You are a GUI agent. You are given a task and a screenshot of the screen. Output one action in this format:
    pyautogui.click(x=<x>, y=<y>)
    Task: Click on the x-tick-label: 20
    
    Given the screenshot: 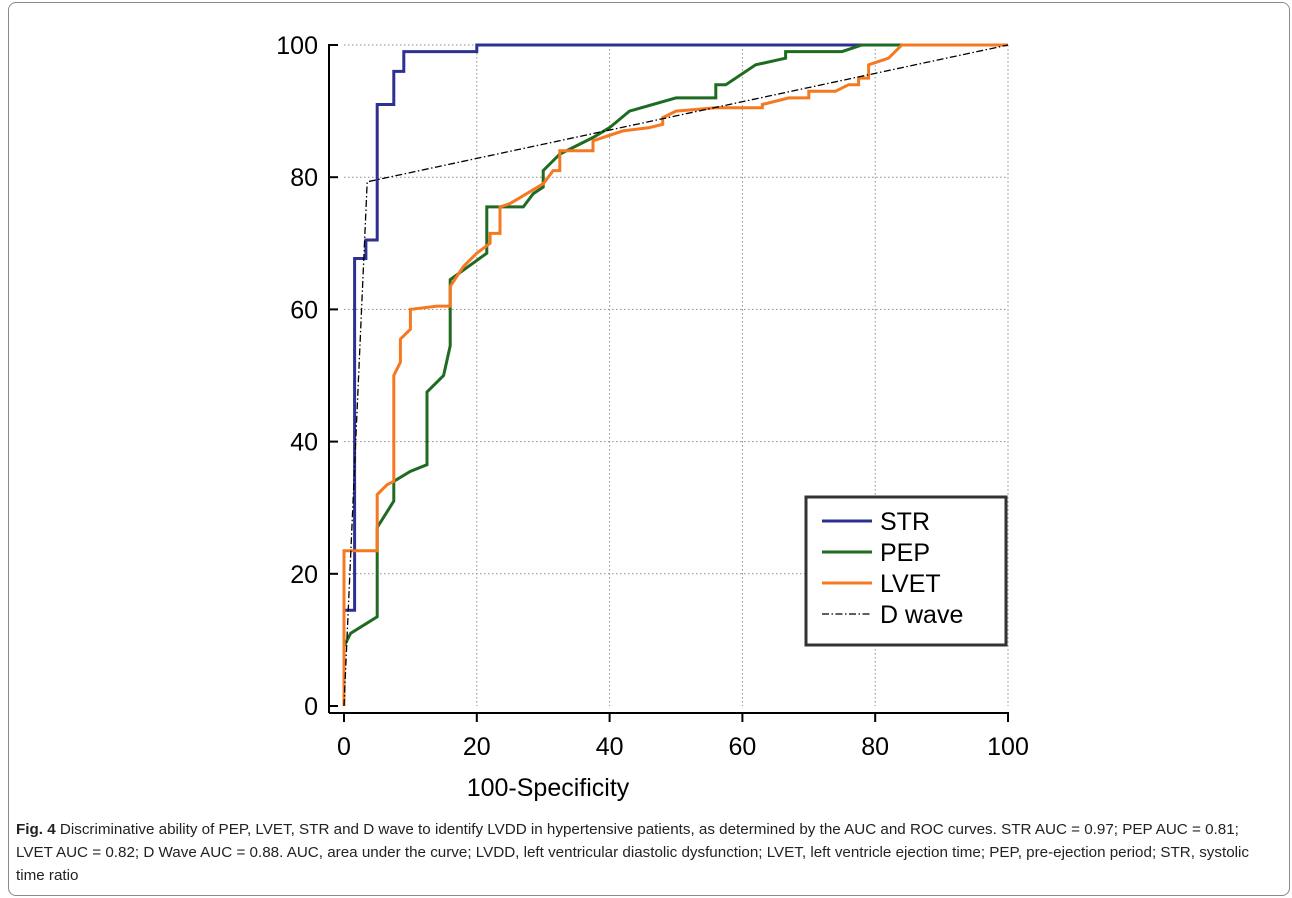 What is the action you would take?
    pyautogui.click(x=477, y=747)
    